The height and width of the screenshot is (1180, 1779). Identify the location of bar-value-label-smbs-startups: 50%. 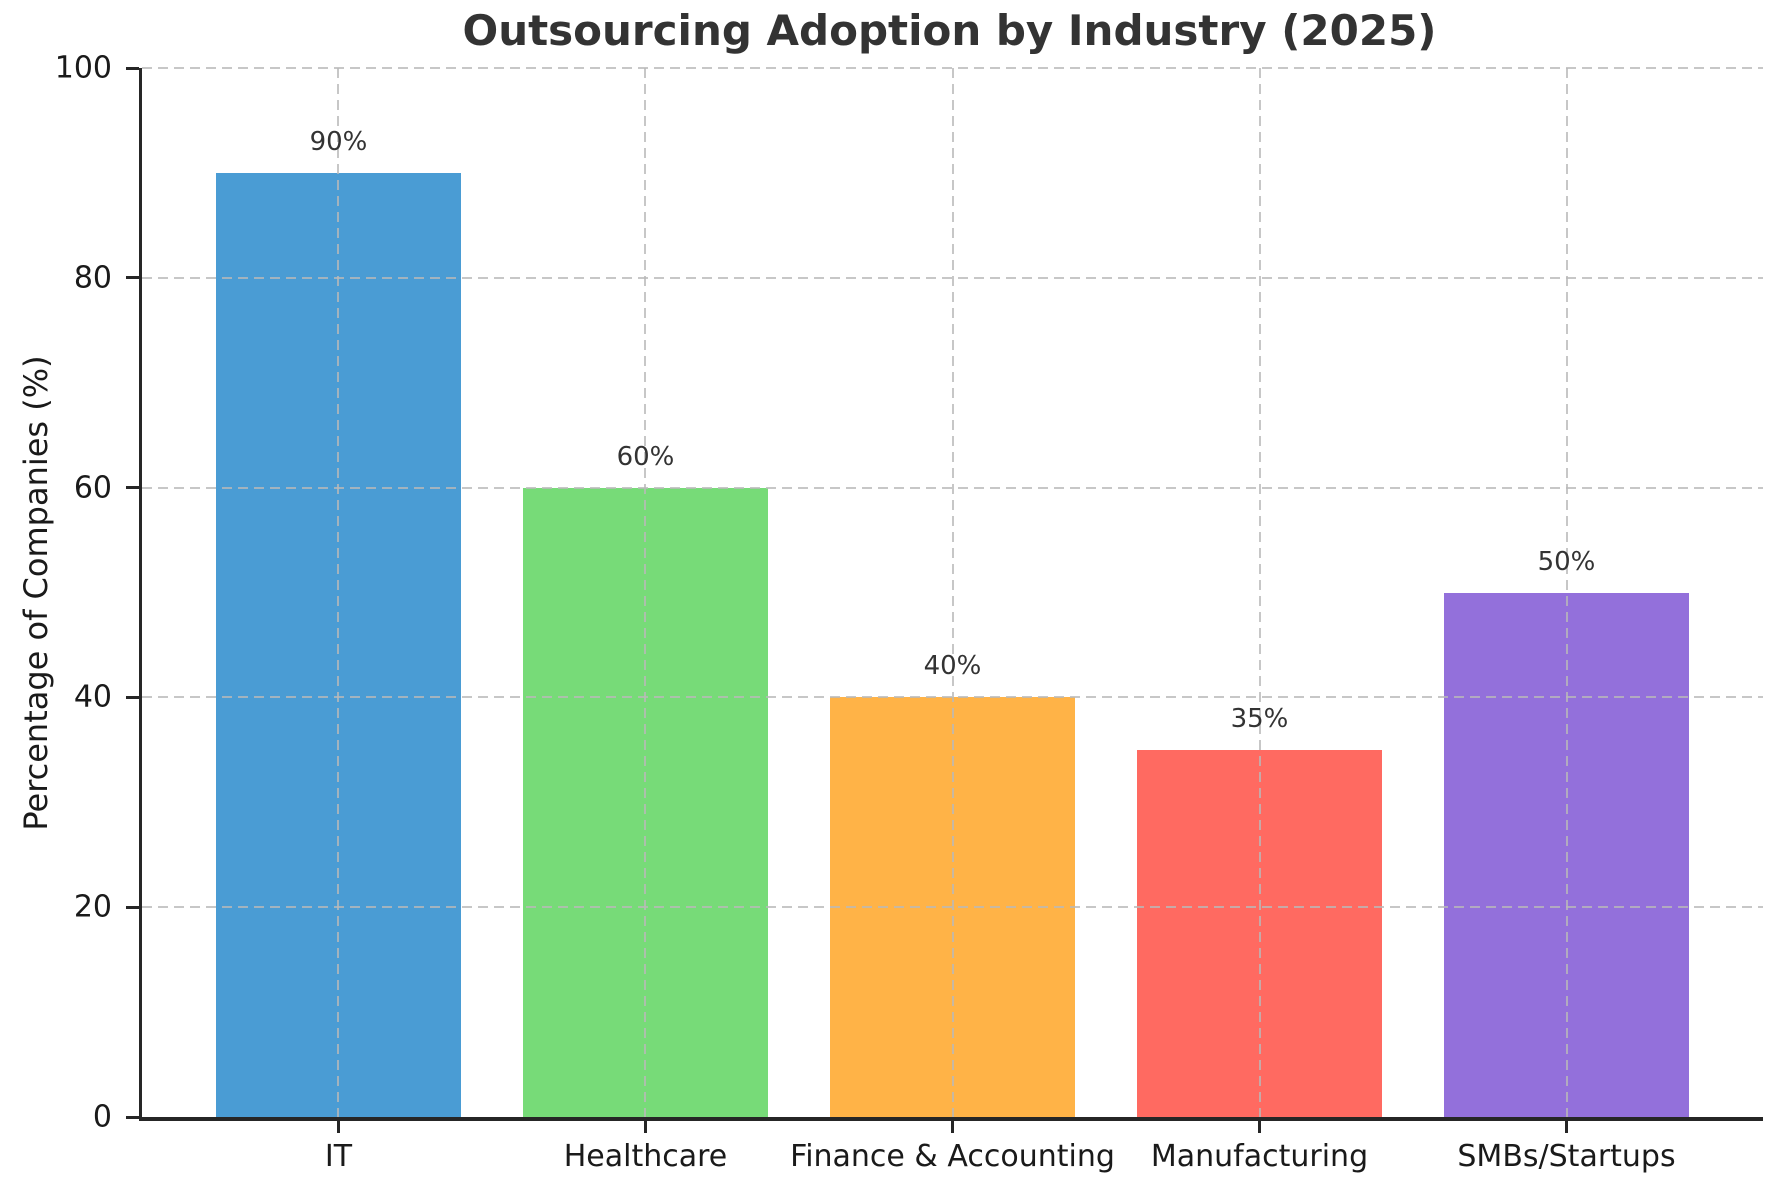
(1566, 561).